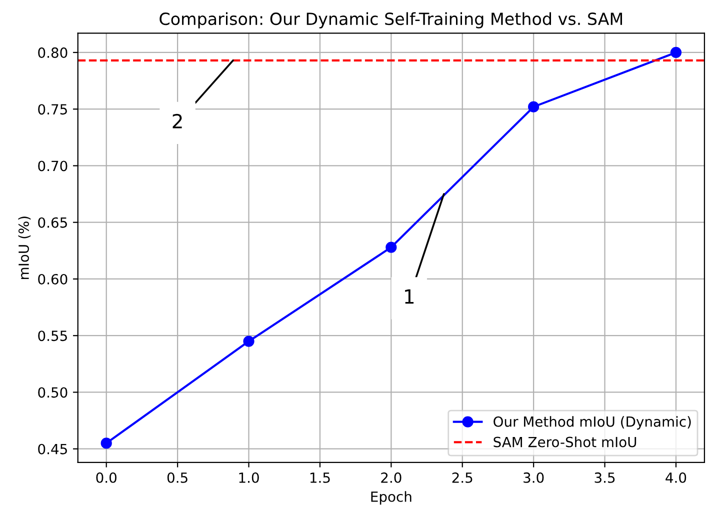  Describe the element at coordinates (391, 498) in the screenshot. I see `x-axis-title: Epoch` at that location.